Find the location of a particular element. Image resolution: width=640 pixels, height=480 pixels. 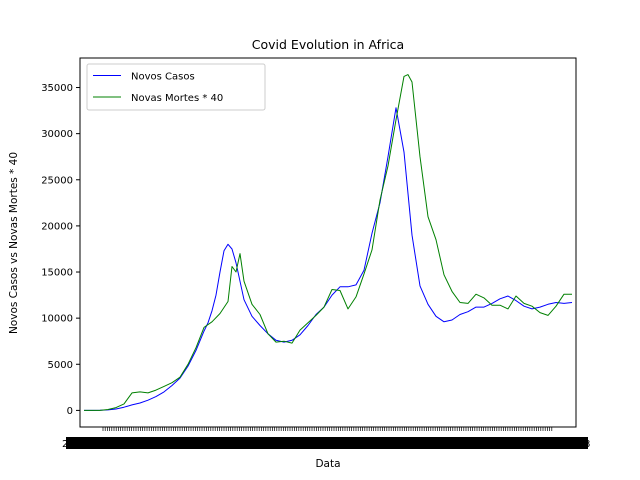

legend-box is located at coordinates (176, 87).